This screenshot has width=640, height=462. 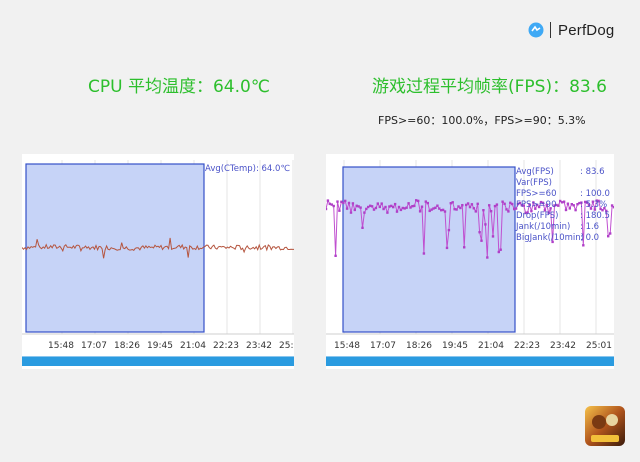 I want to click on brand-name: PerfDog, so click(x=586, y=30).